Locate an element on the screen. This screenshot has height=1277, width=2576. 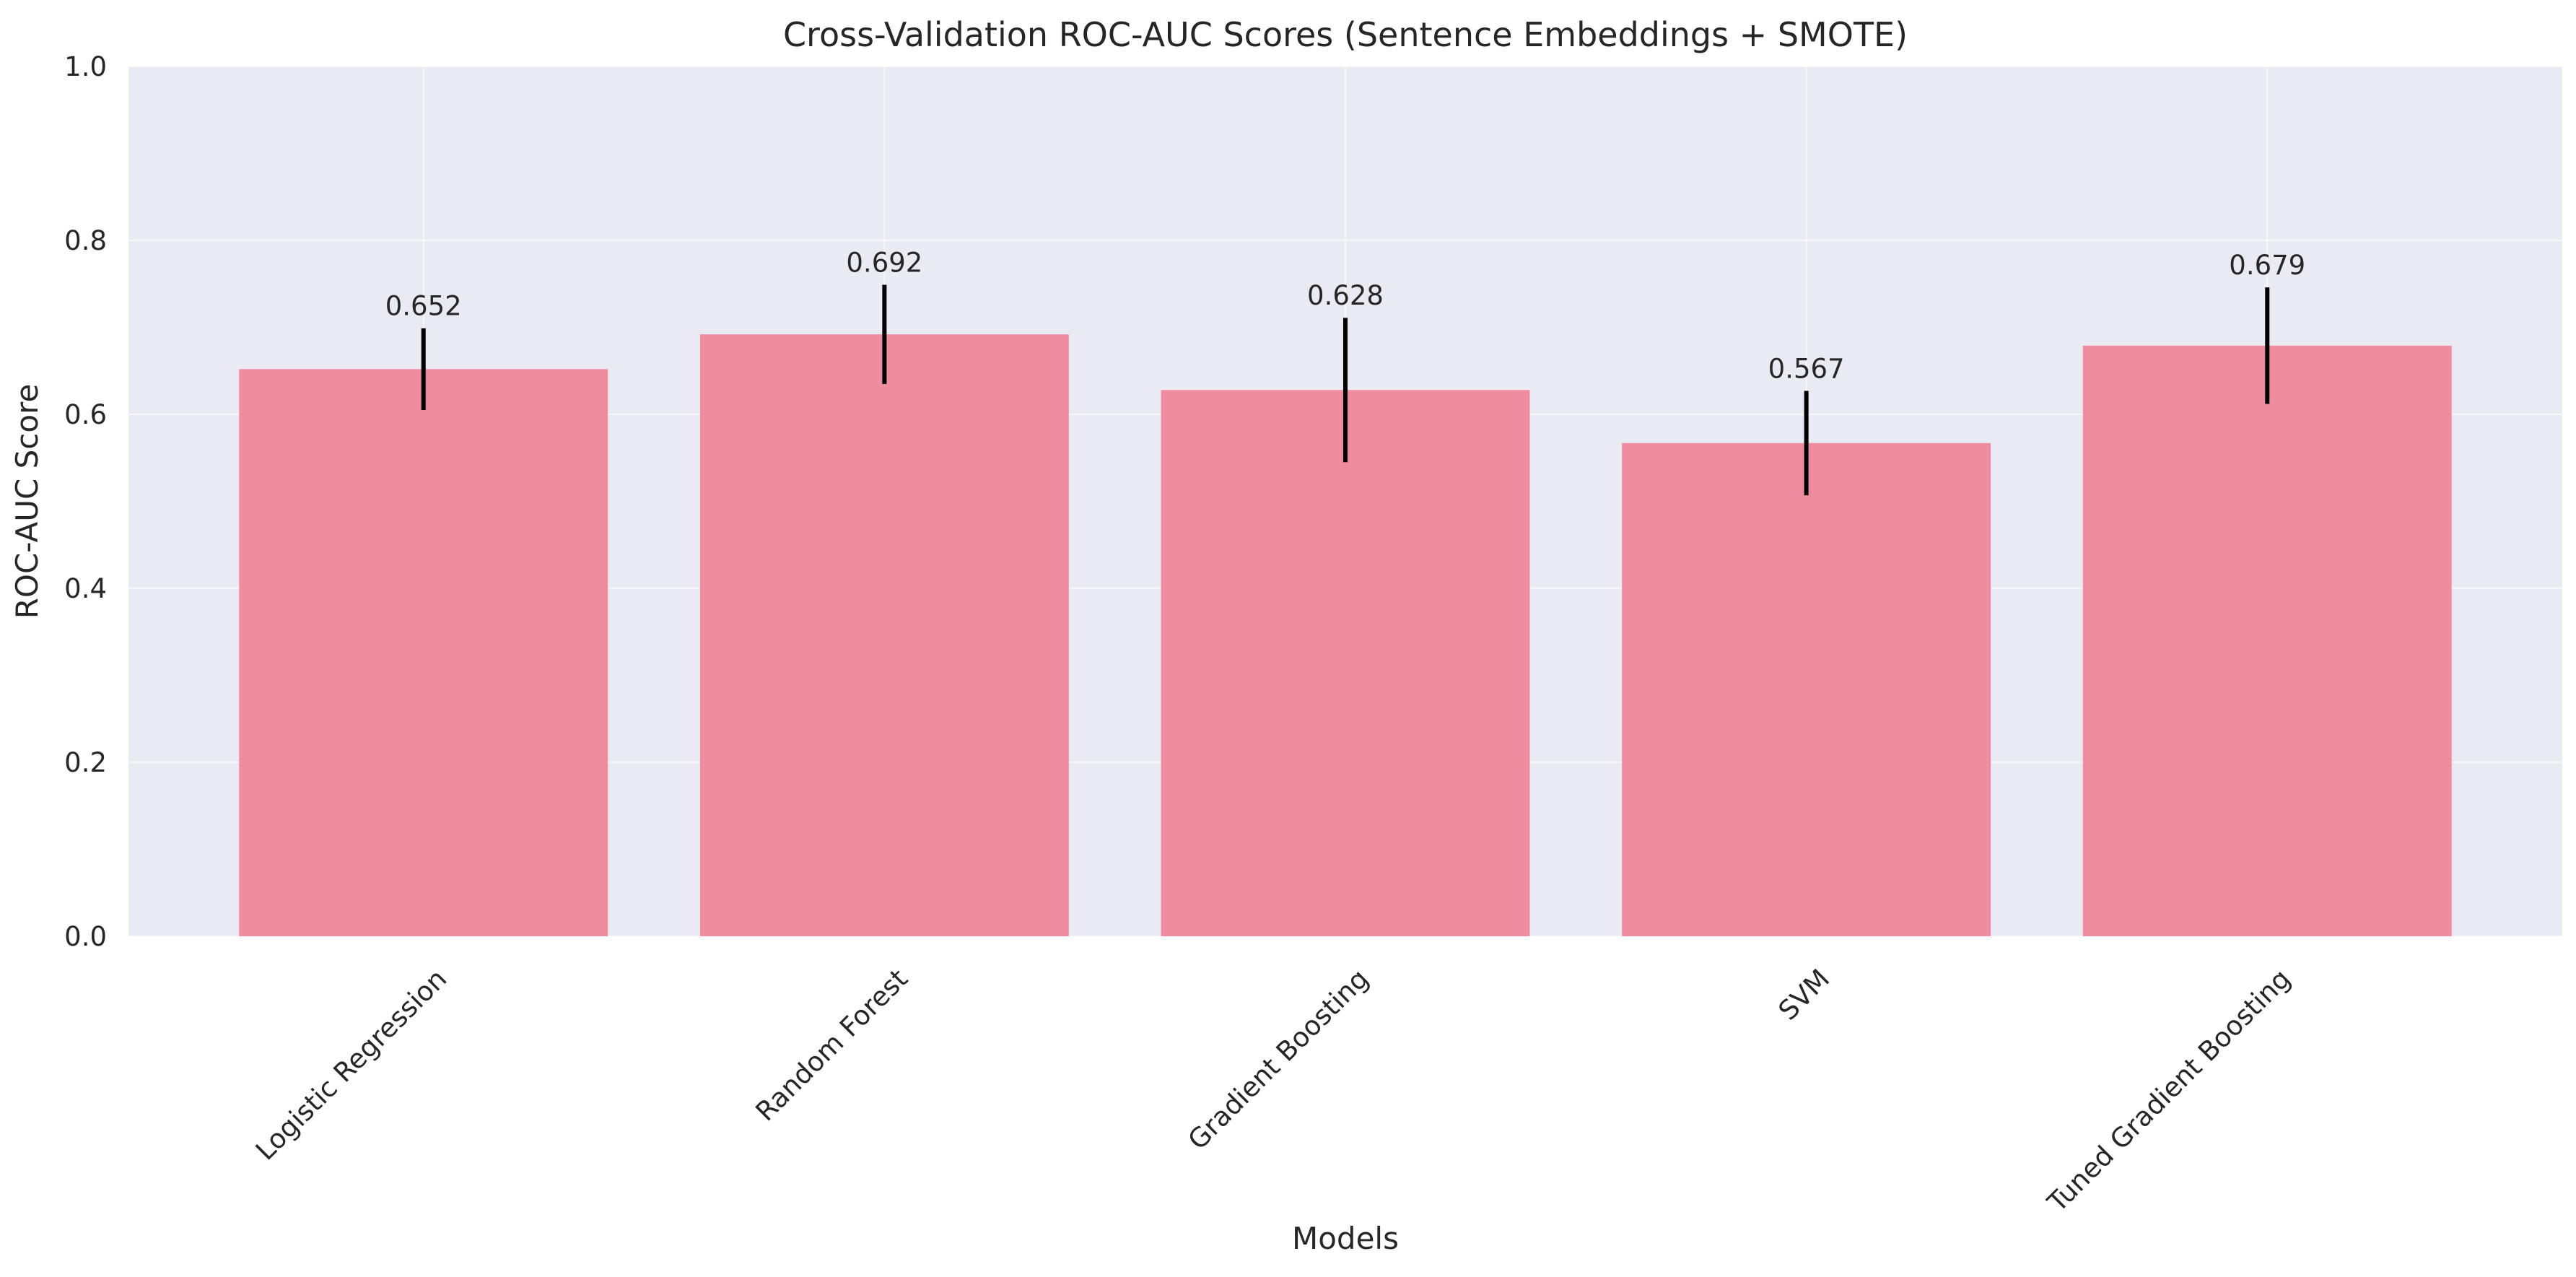
bar-tuned-gradient-boosting is located at coordinates (2267, 640).